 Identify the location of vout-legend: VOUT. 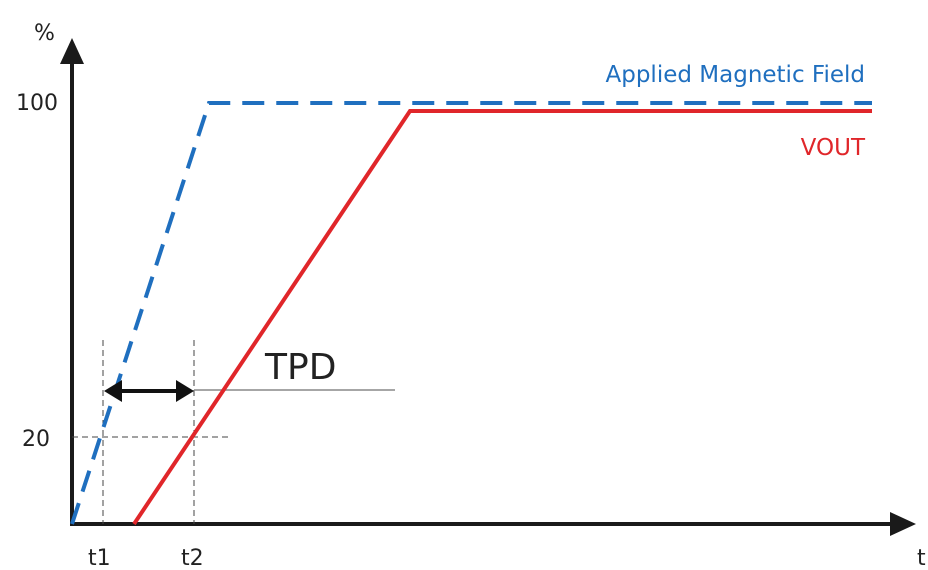
(833, 148).